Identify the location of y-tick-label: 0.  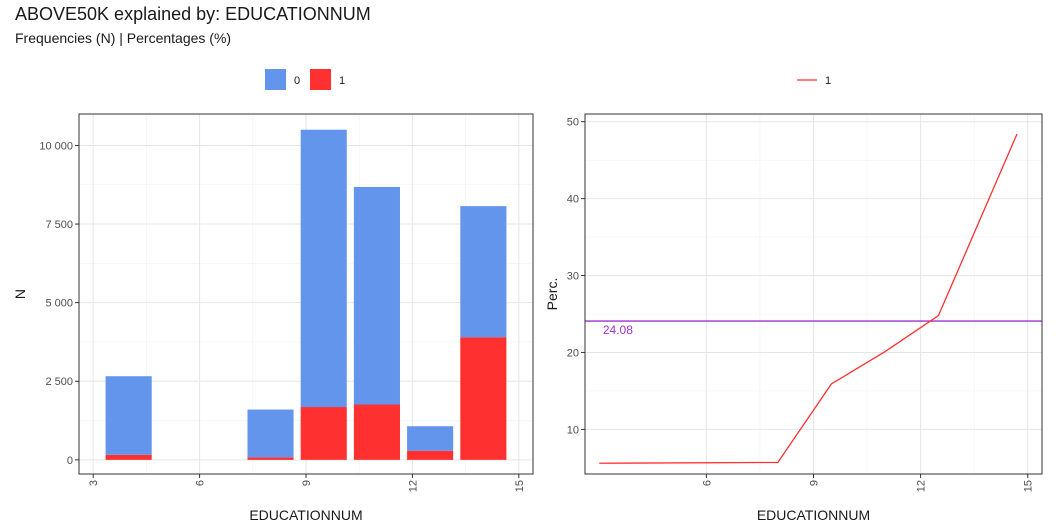
(70, 461).